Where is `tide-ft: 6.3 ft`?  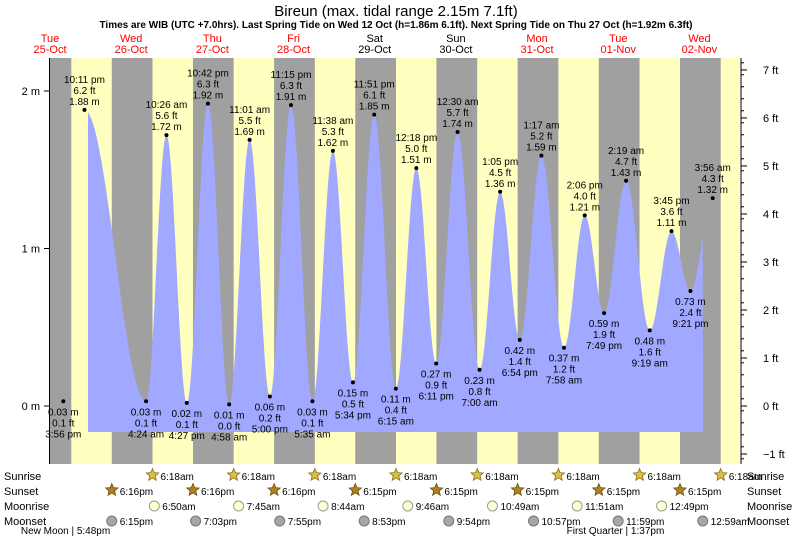
tide-ft: 6.3 ft is located at coordinates (208, 85).